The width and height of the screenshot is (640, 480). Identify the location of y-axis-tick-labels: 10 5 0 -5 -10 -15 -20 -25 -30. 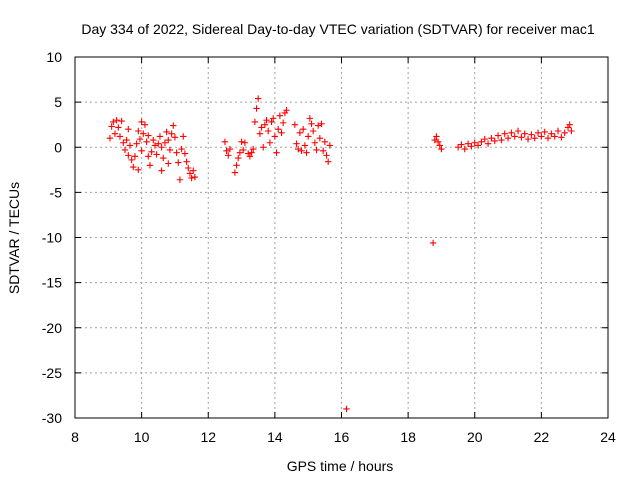
(52, 237).